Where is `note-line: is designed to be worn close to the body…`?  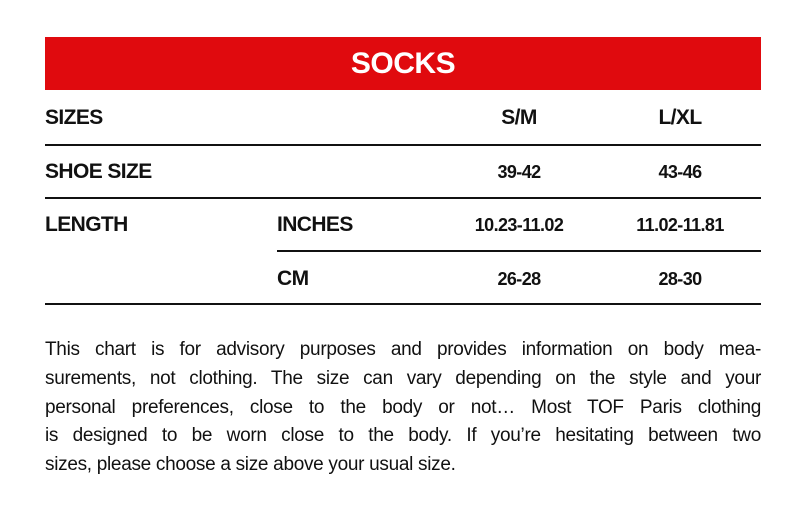
note-line: is designed to be worn close to the body… is located at coordinates (403, 436).